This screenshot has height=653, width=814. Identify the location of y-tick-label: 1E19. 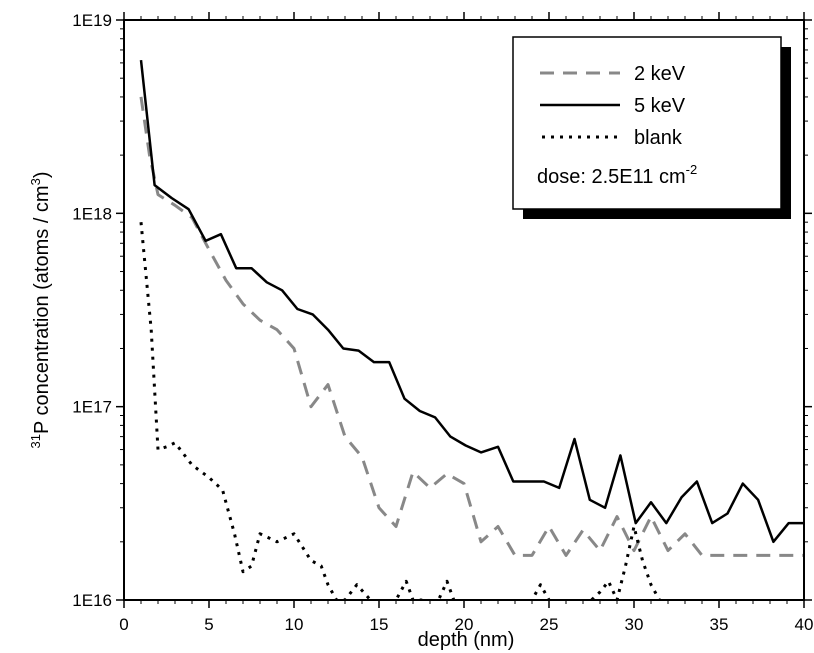
(92, 20).